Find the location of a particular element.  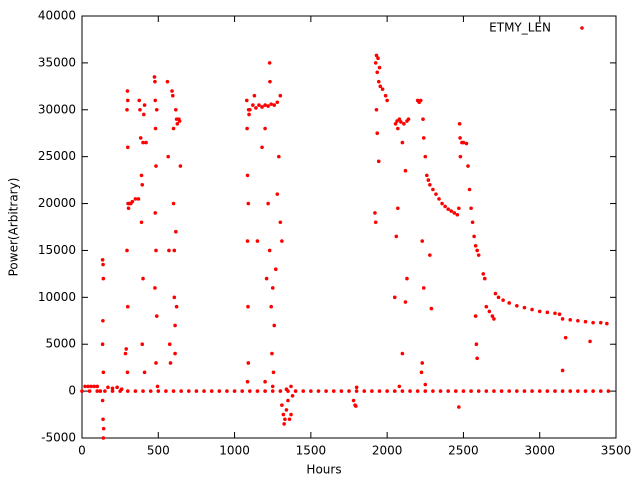

x-tick-label: 500 is located at coordinates (158, 451).